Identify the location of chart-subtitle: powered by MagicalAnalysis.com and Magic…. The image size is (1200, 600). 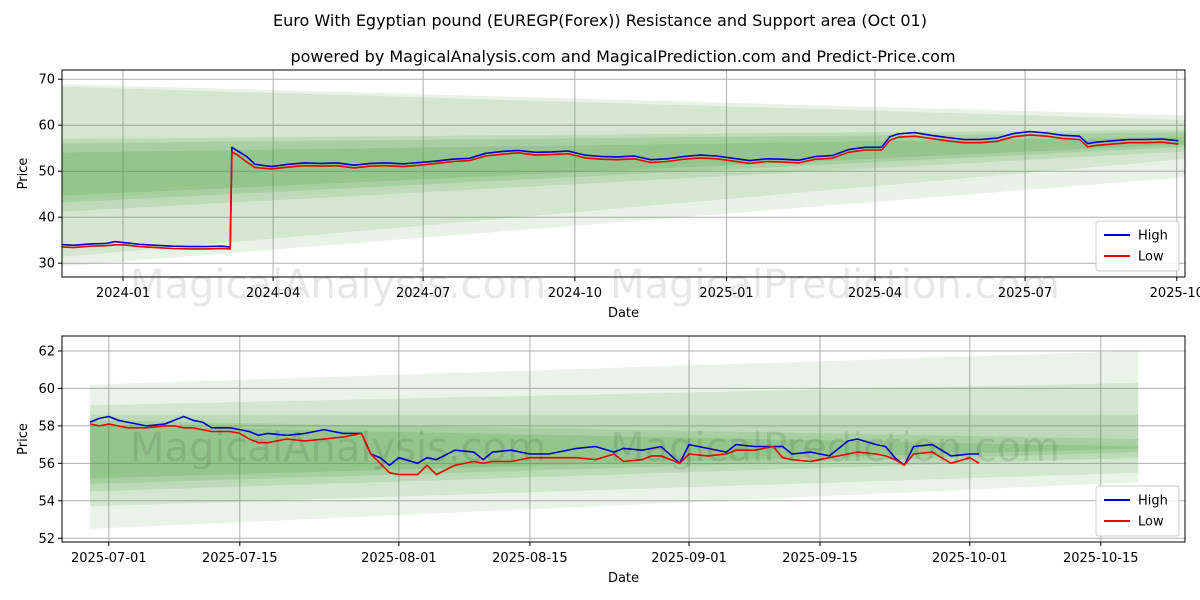
(622, 56).